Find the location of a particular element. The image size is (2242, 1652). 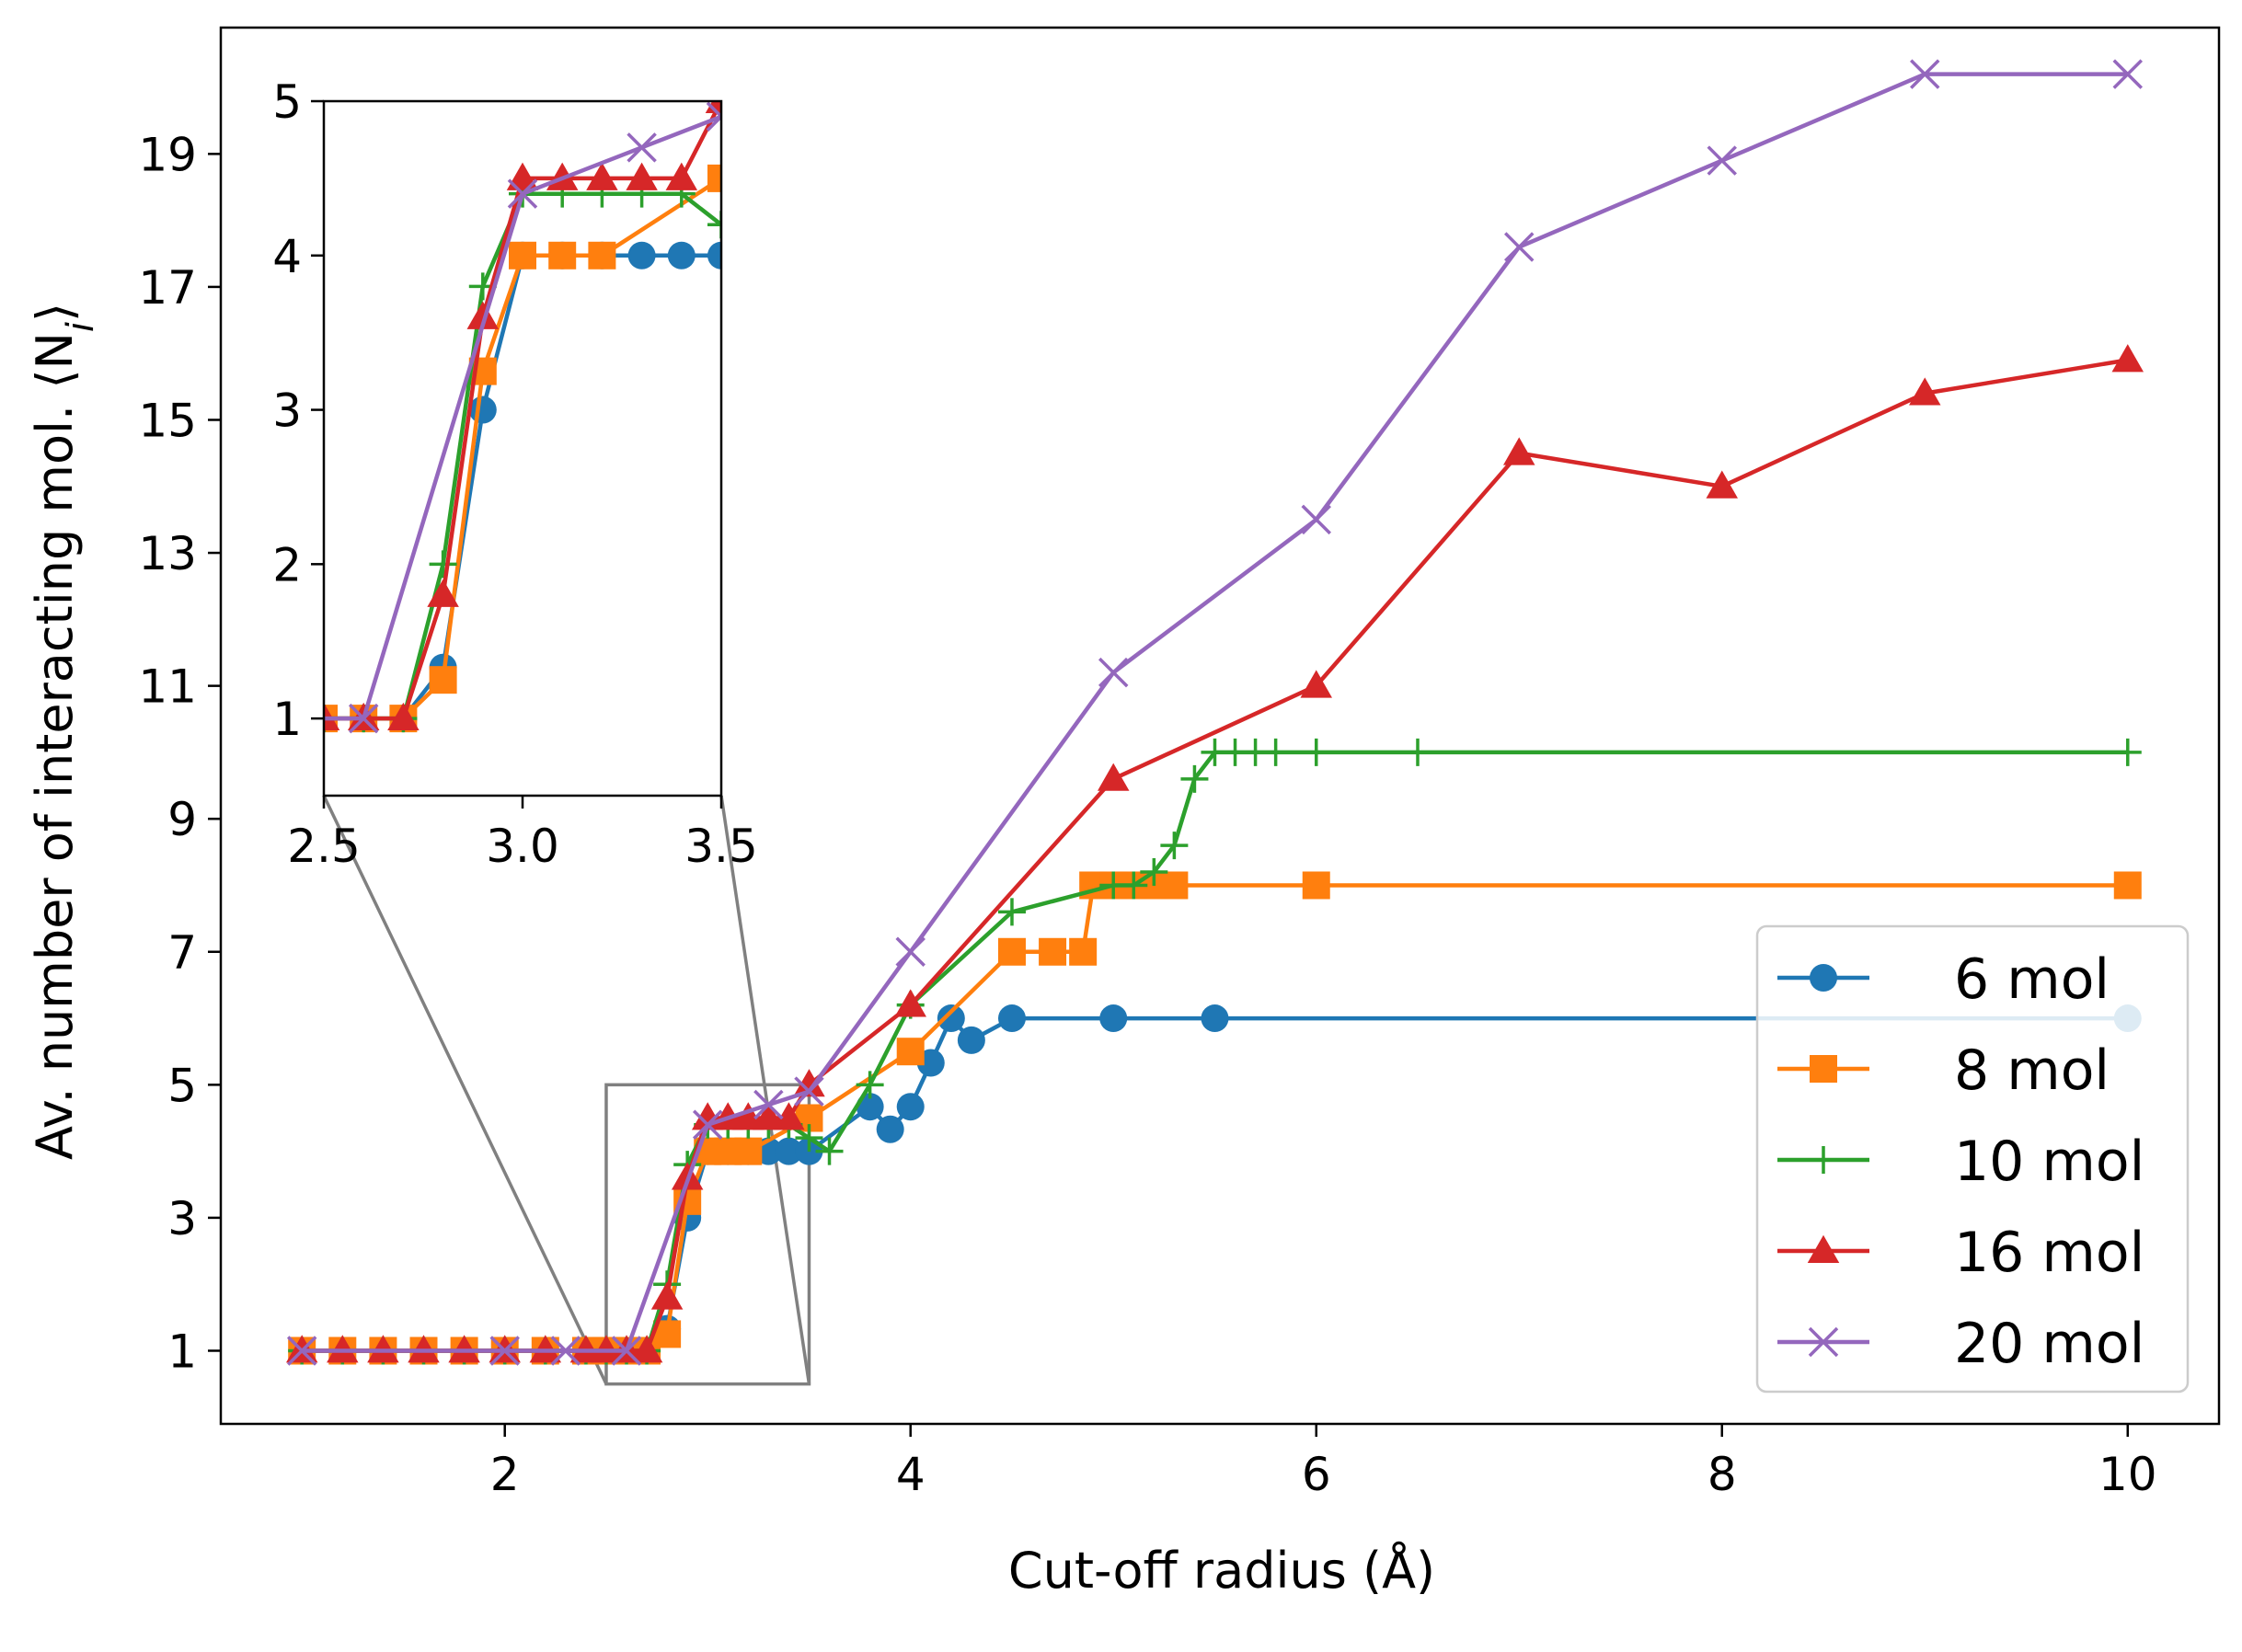

y-tick-label: 11 is located at coordinates (167, 687).